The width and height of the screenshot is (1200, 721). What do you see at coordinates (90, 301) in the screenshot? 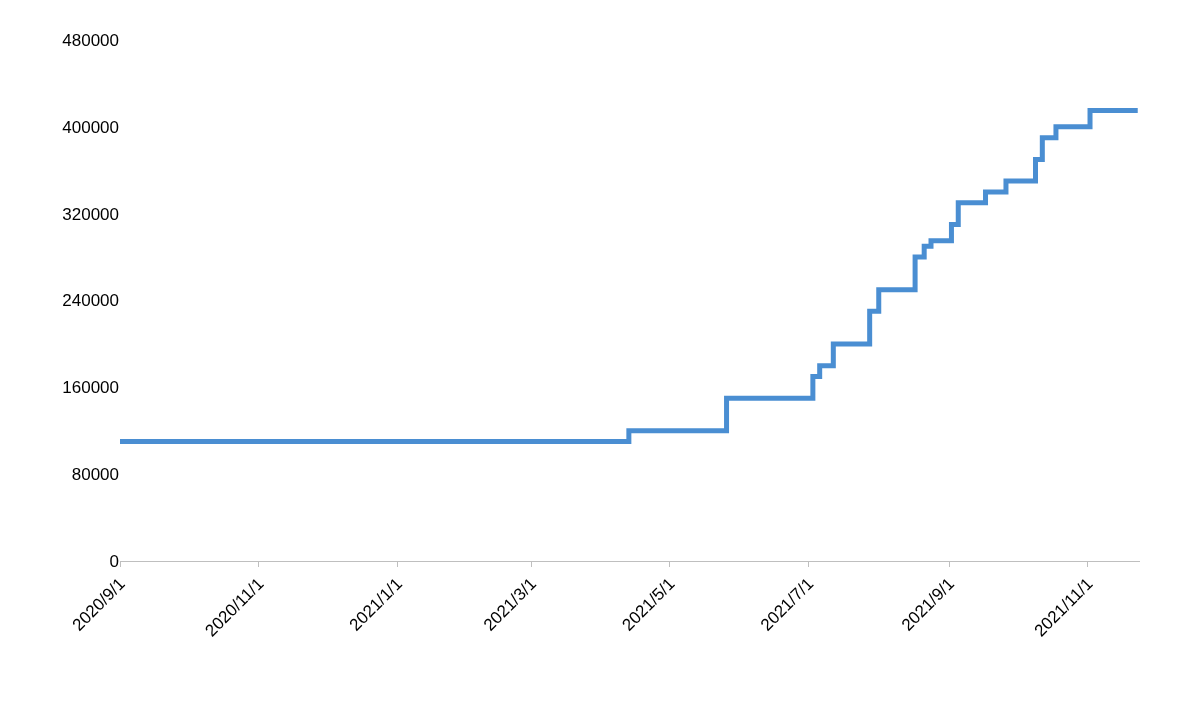
I see `y-tick-label: 240000` at bounding box center [90, 301].